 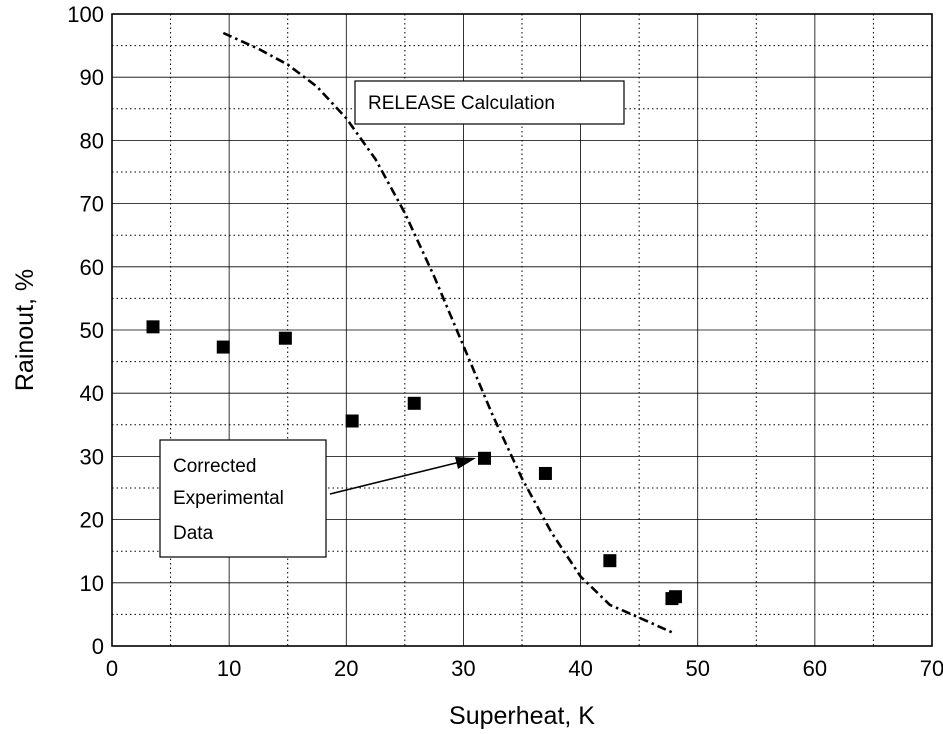 I want to click on release-calculation-label: RELEASE Calculation, so click(x=489, y=102).